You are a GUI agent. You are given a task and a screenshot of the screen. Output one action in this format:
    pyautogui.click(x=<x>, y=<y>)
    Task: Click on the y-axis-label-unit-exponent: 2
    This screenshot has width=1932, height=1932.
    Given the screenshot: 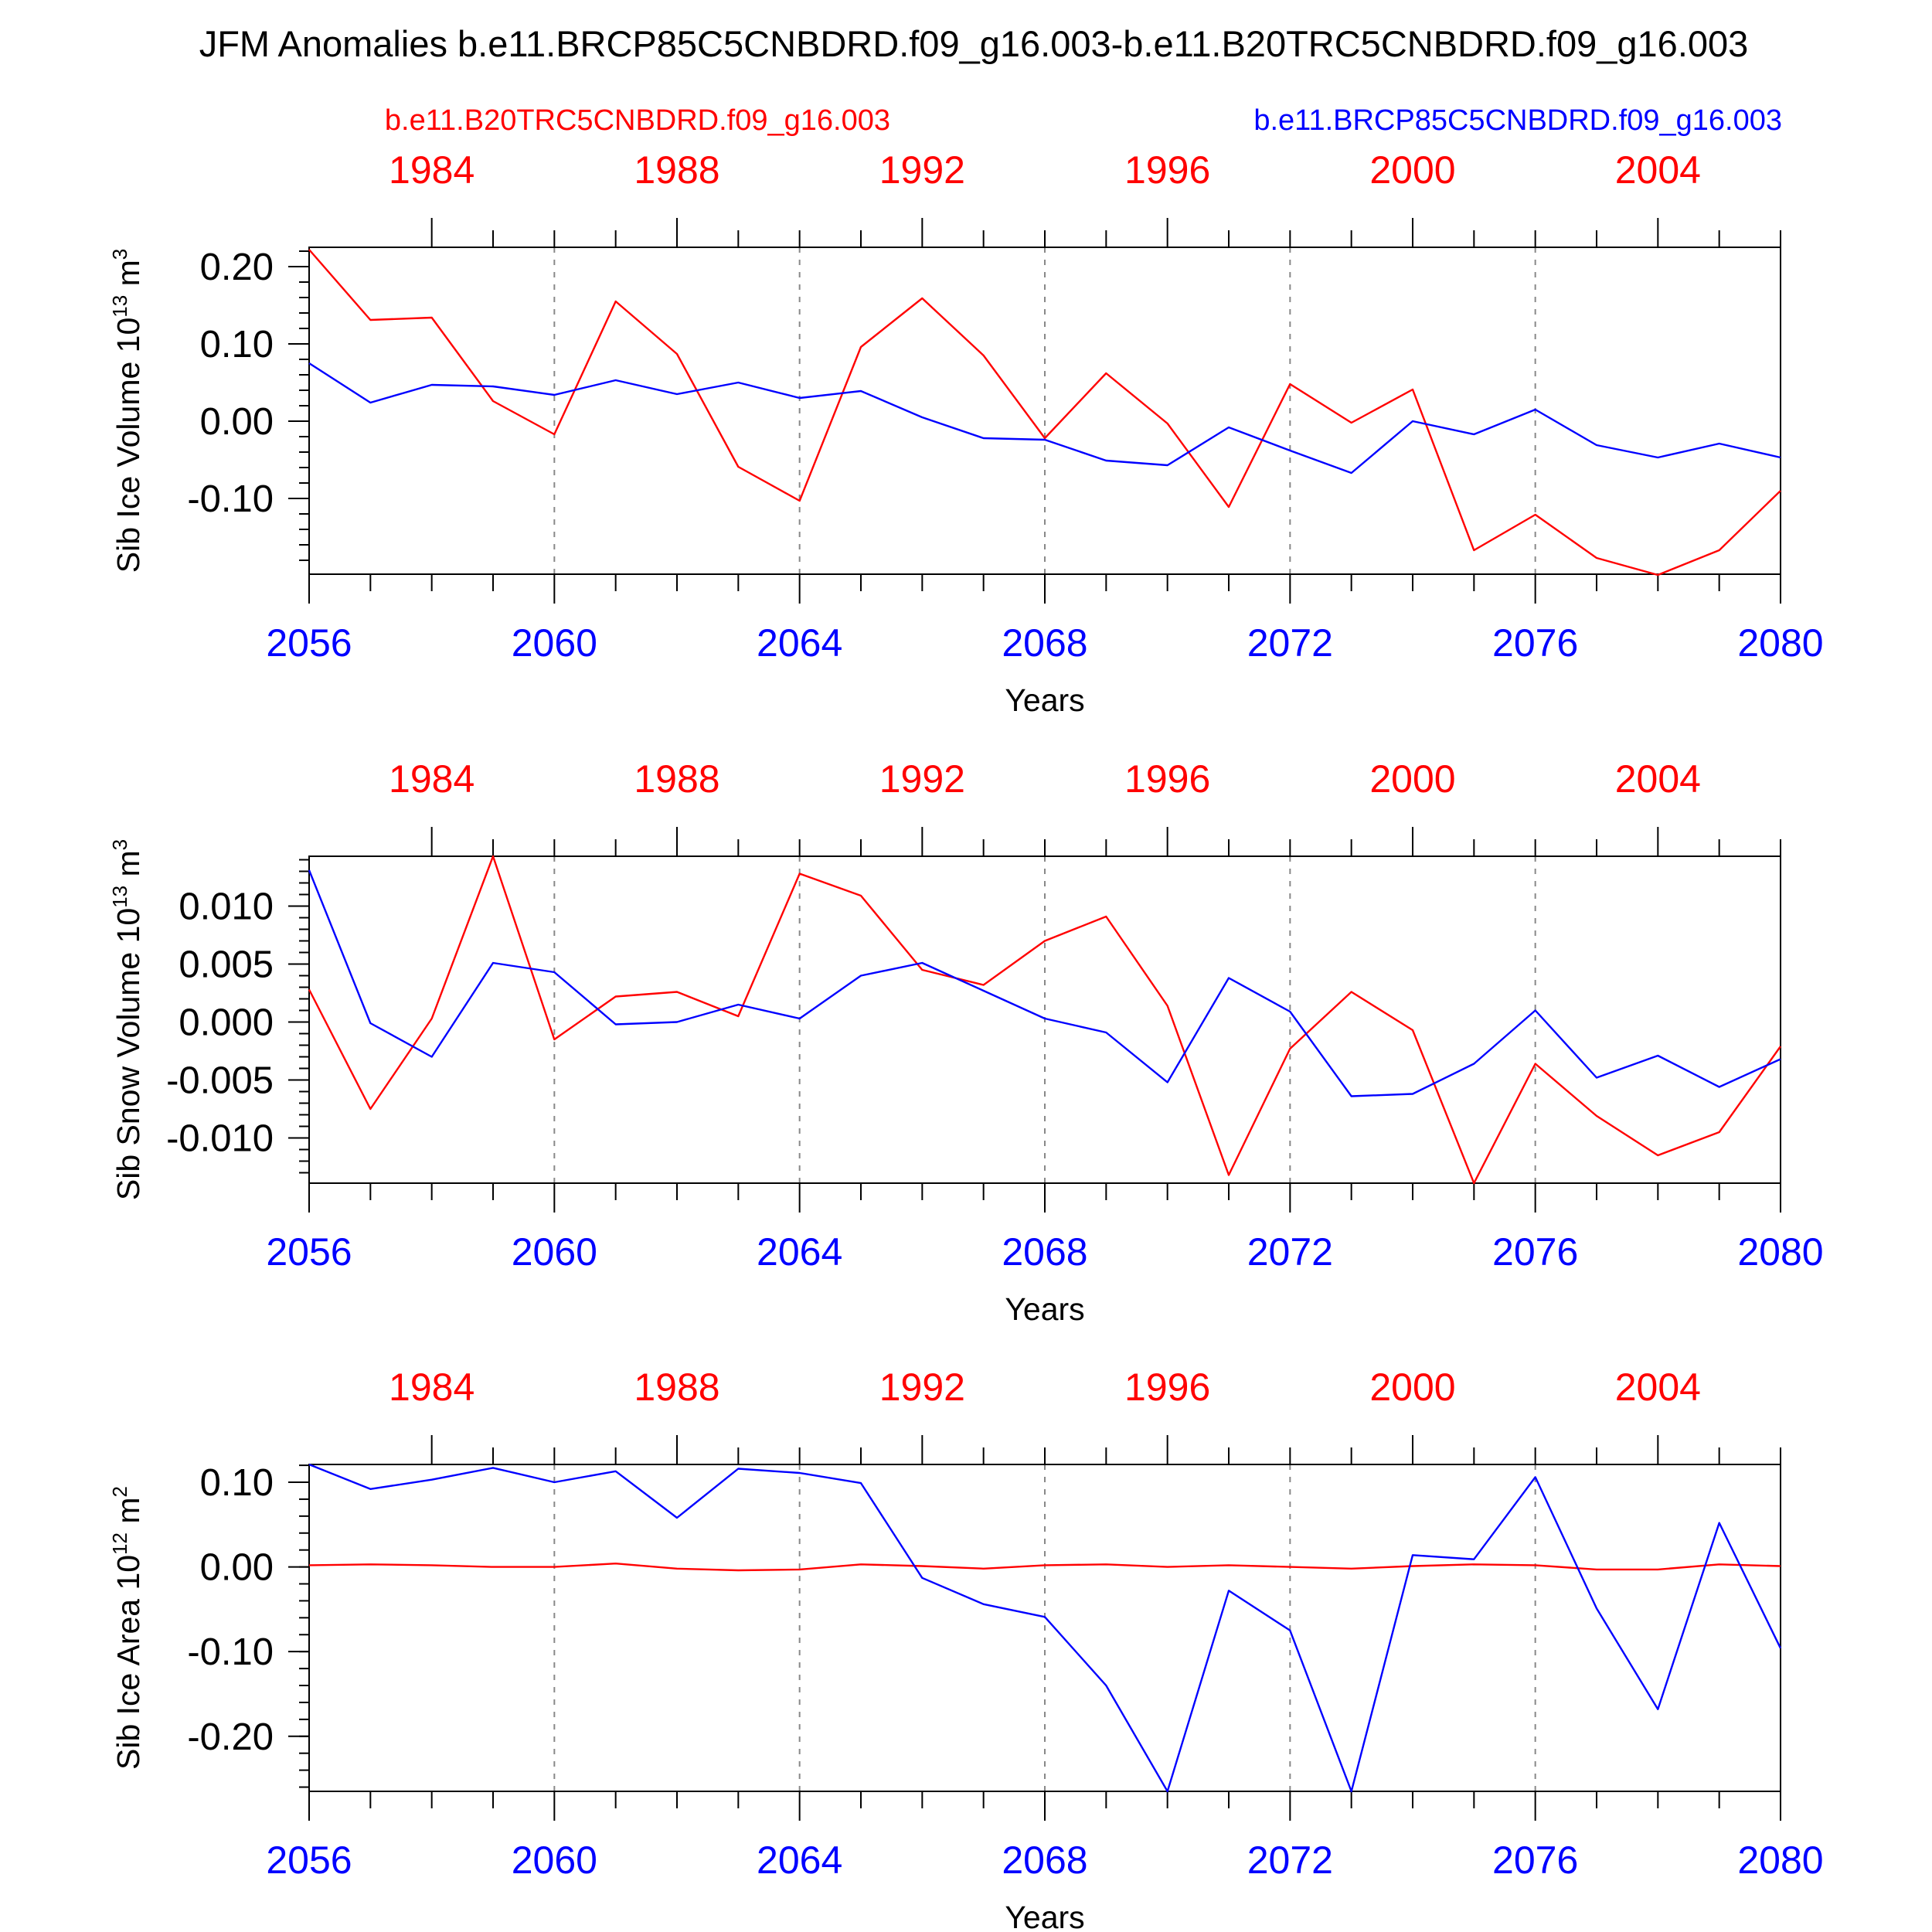 What is the action you would take?
    pyautogui.click(x=120, y=1491)
    